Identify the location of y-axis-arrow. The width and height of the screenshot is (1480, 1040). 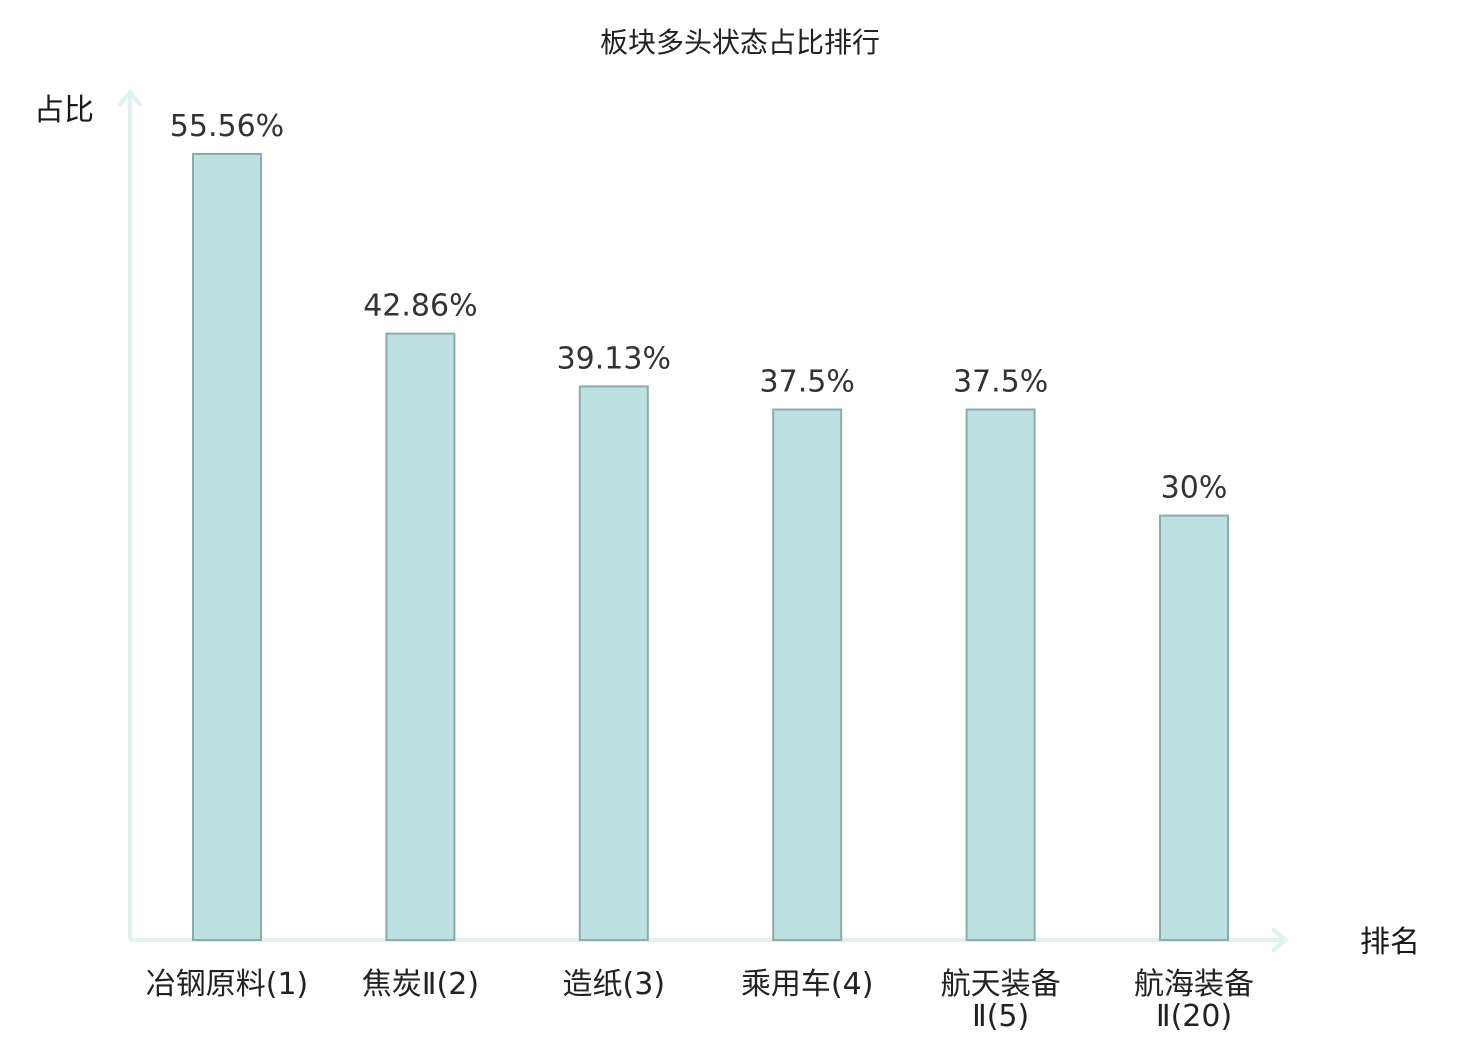
(130, 98).